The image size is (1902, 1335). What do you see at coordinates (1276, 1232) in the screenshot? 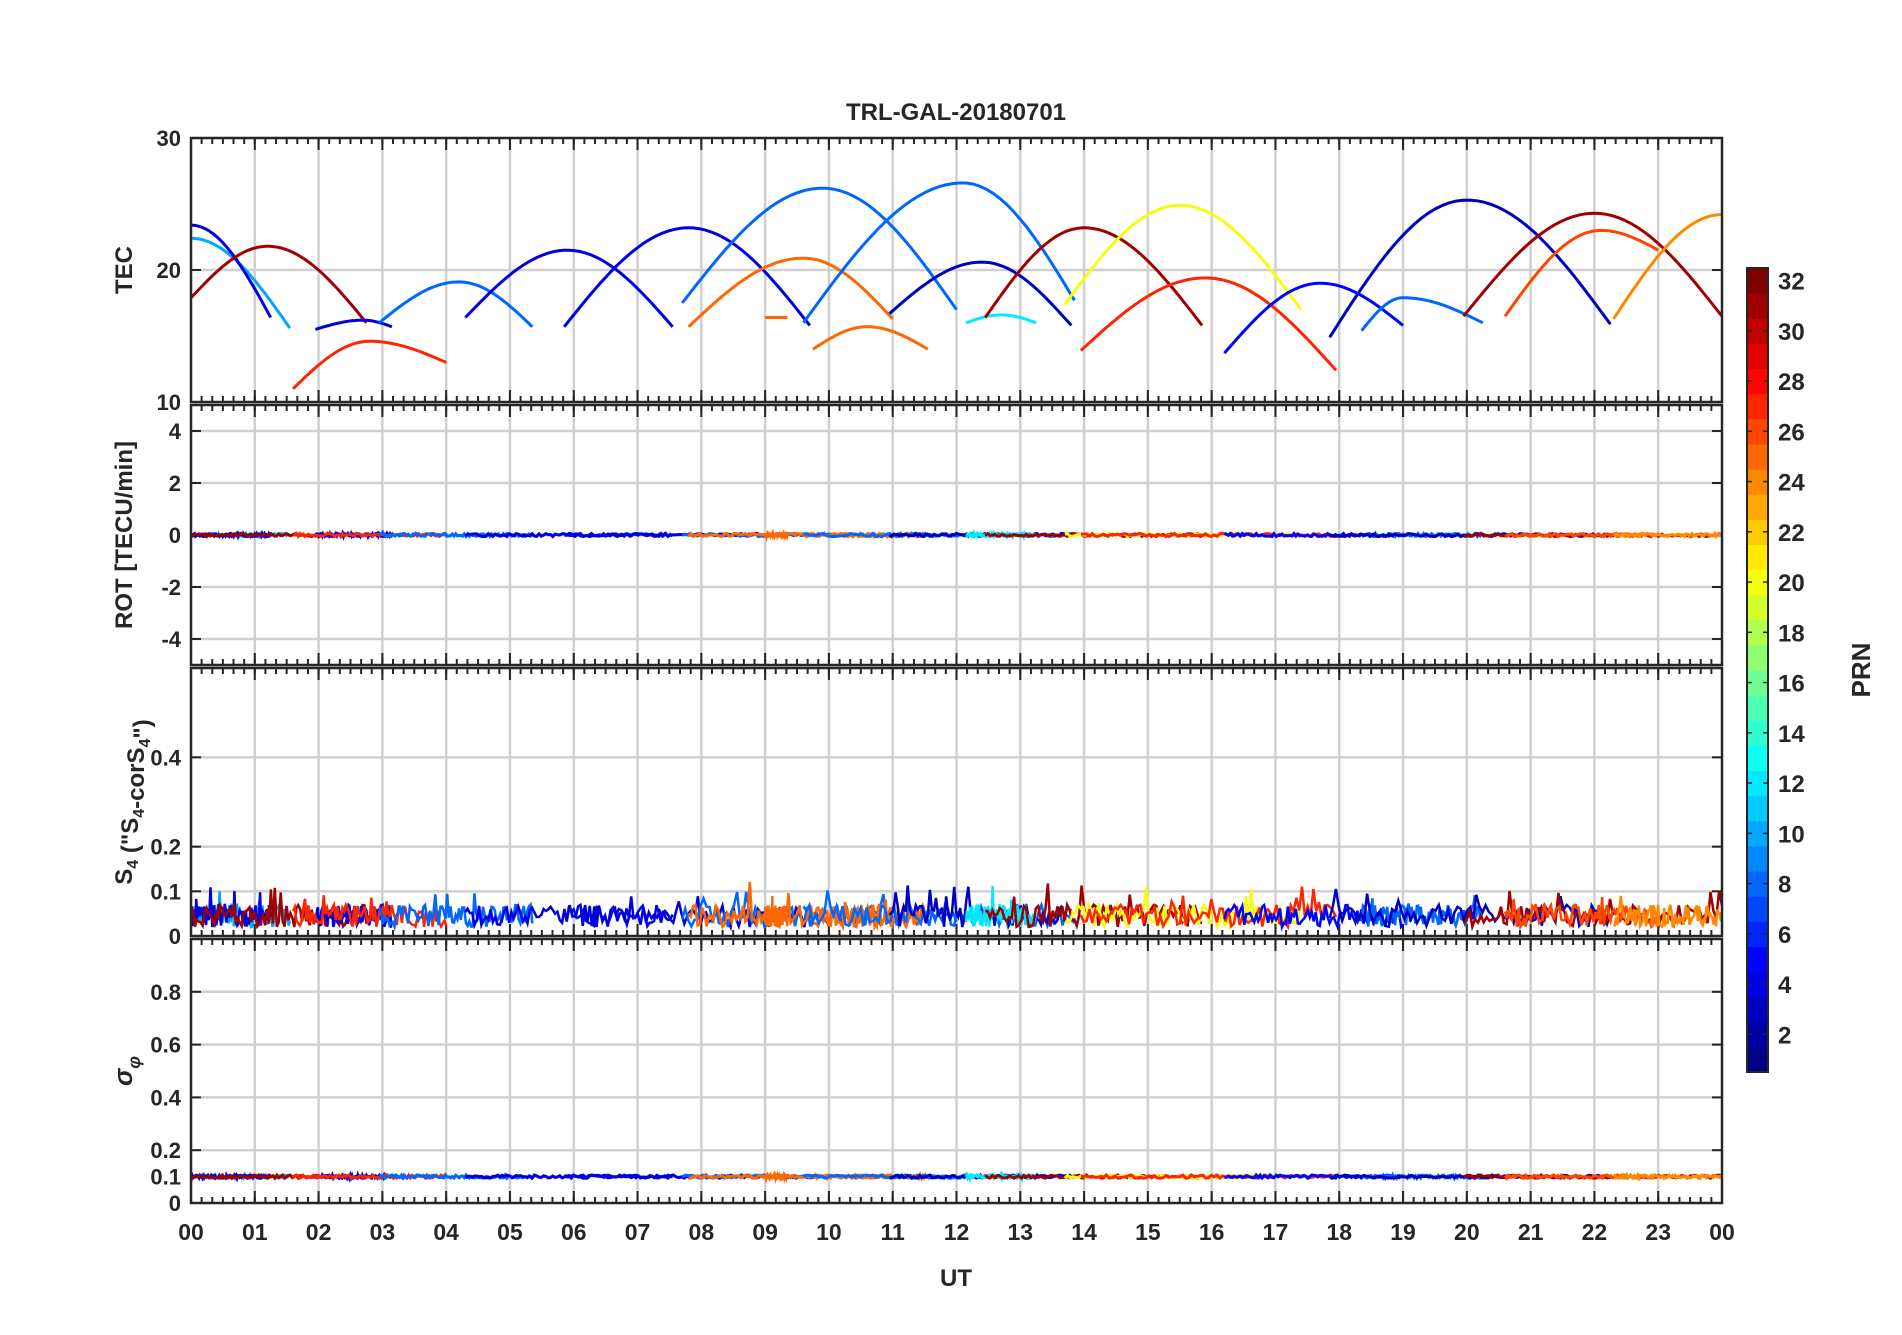
I see `x-tick-label: 17` at bounding box center [1276, 1232].